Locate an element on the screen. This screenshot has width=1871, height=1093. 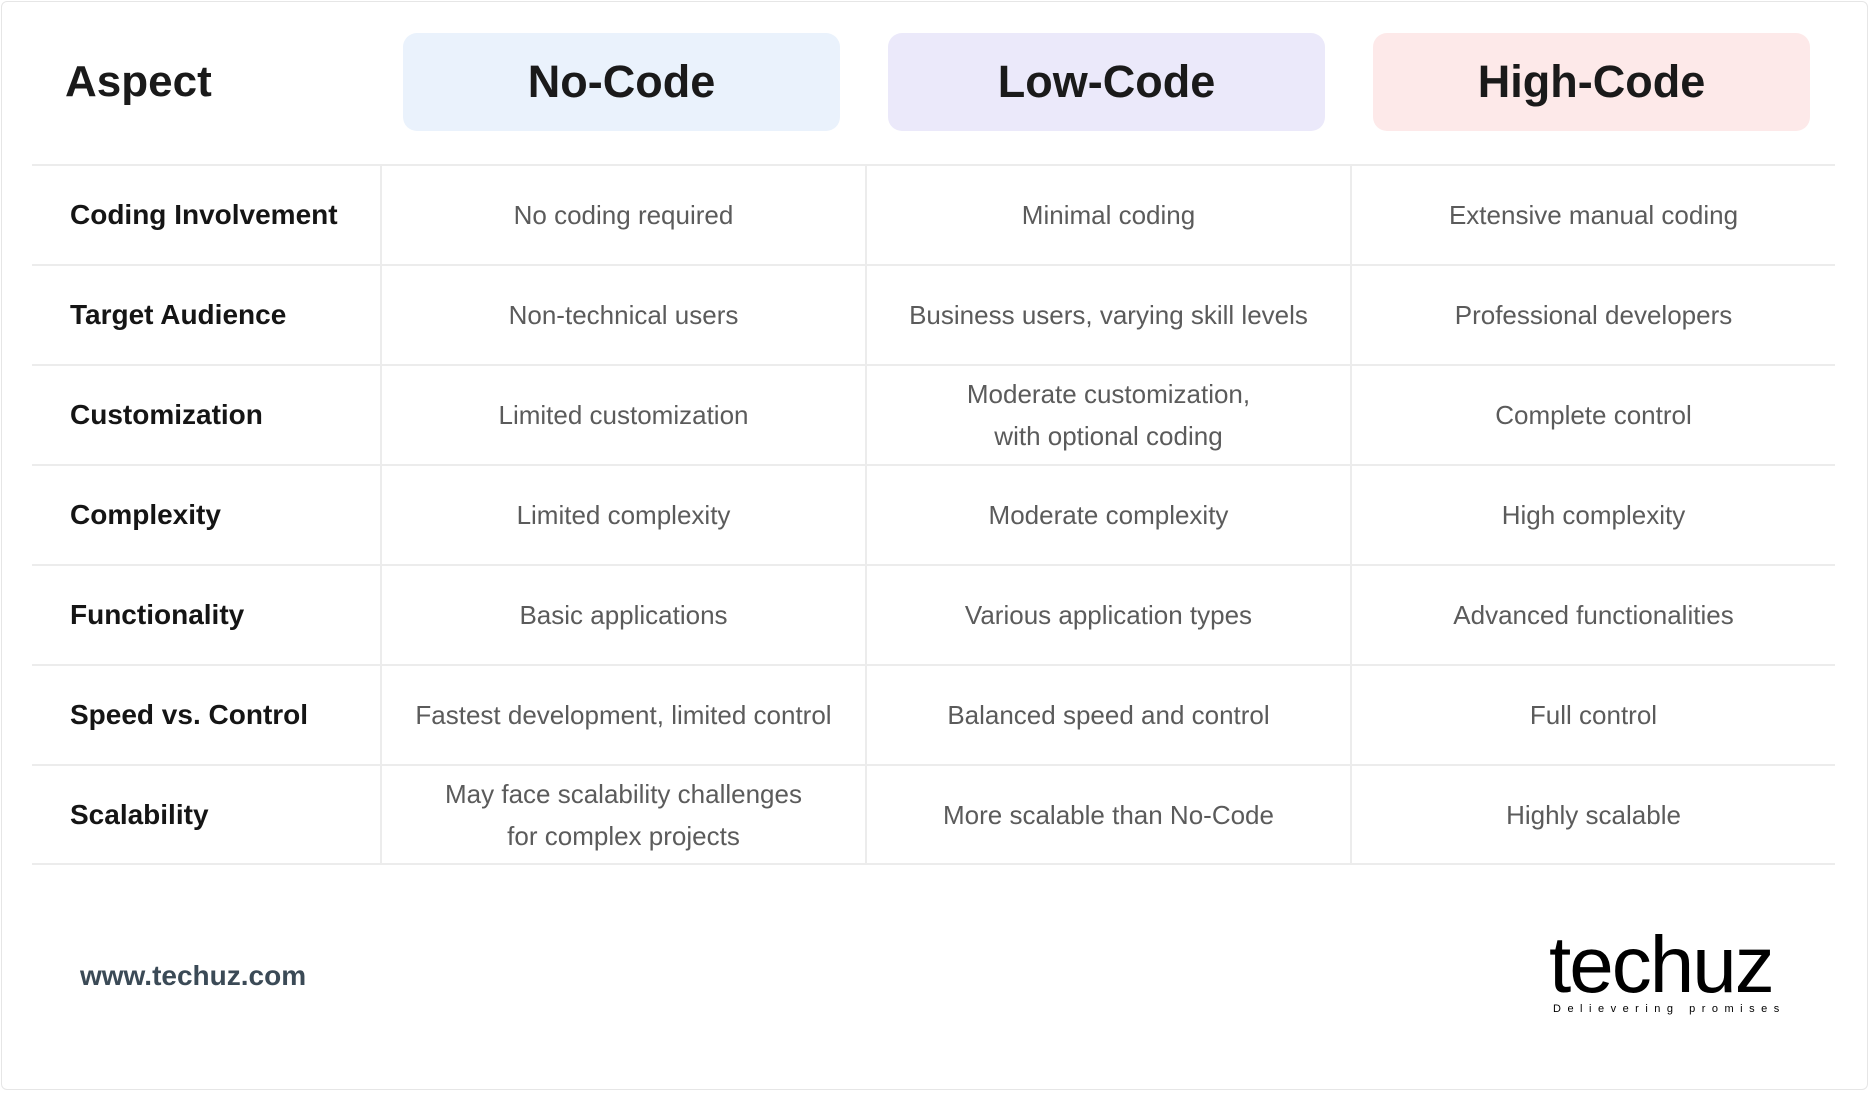
no-code-header: No-Code is located at coordinates (621, 82).